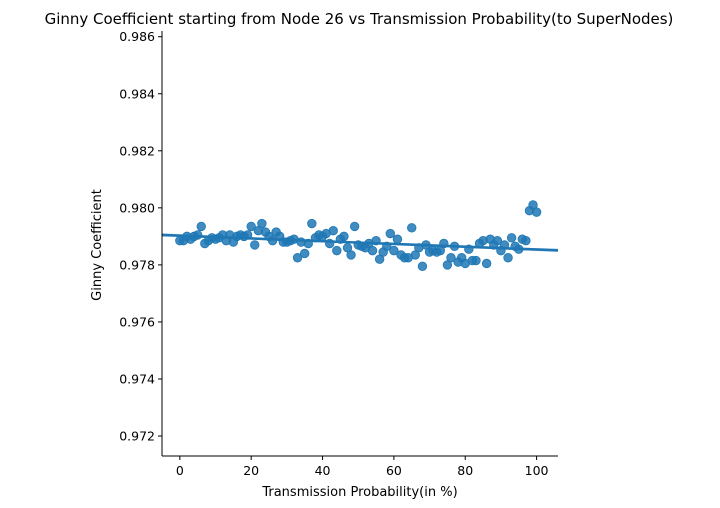 The image size is (720, 508). Describe the element at coordinates (137, 93) in the screenshot. I see `y-tick-label: 0.984` at that location.